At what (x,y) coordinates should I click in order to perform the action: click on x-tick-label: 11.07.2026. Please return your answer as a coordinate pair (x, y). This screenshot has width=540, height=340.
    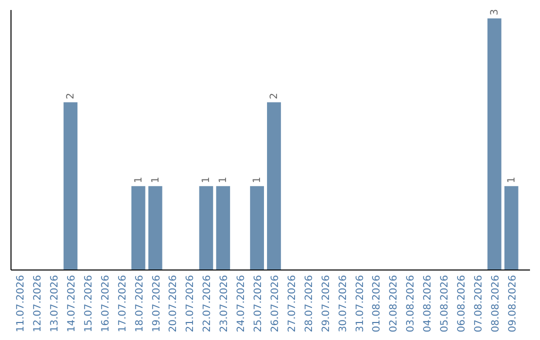
    Looking at the image, I should click on (21, 303).